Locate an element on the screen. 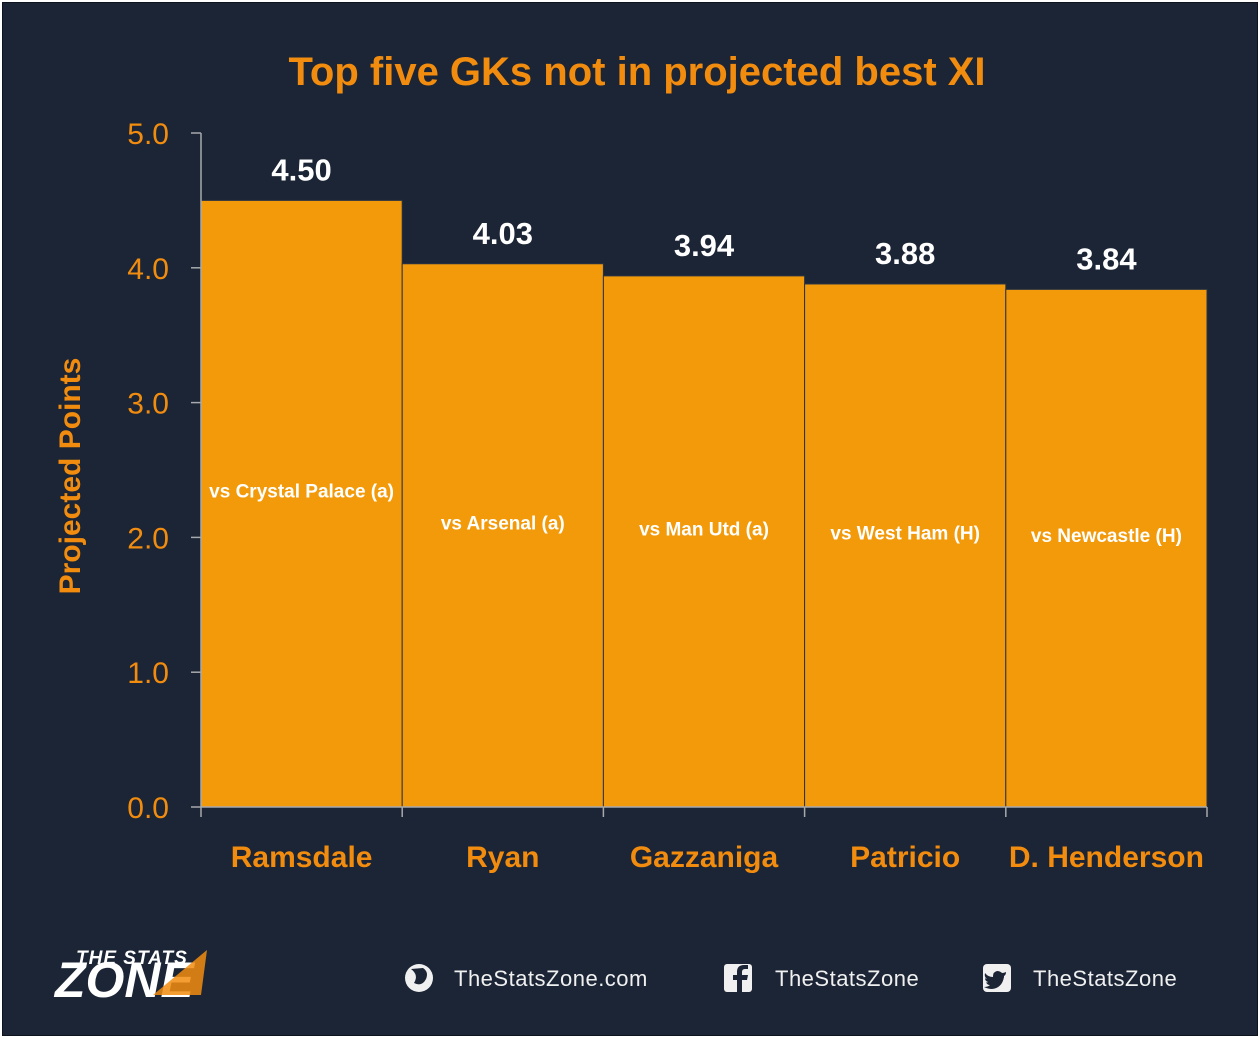 The image size is (1260, 1038). y-tick-label-3: 3.0 is located at coordinates (148, 404).